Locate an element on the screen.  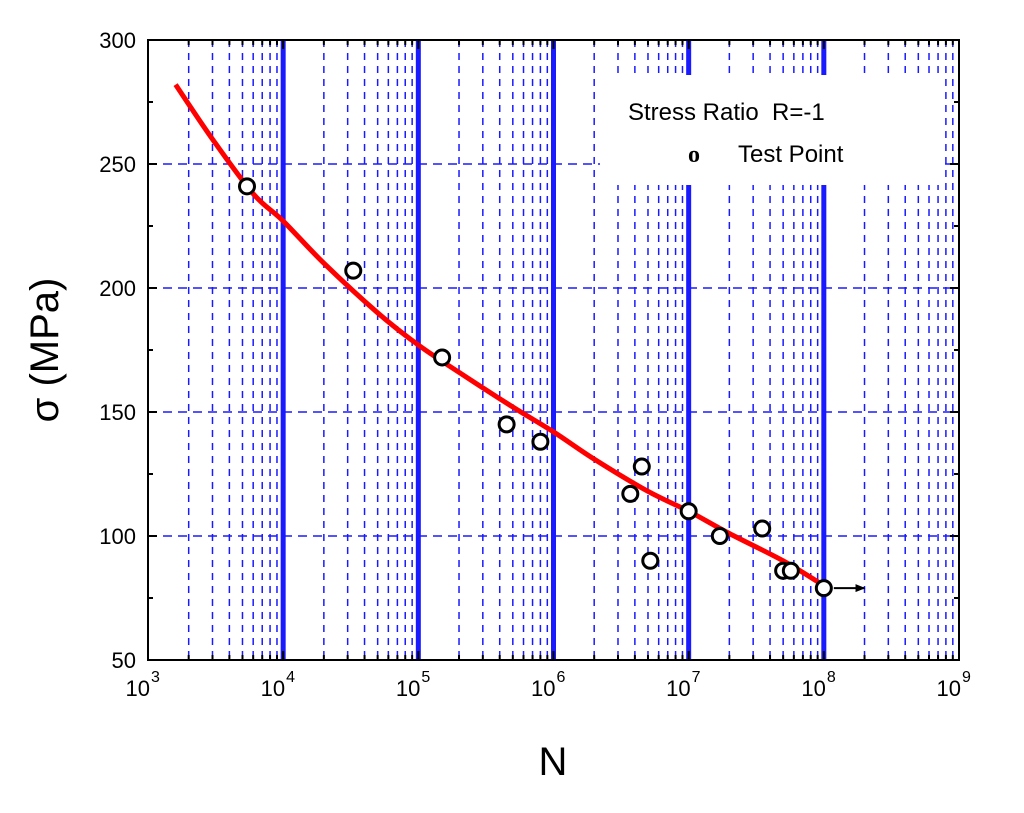
x-tick-labels: 10 3 10 4 10 5 10 6 10 7 10 8 10 9 is located at coordinates (548, 685).